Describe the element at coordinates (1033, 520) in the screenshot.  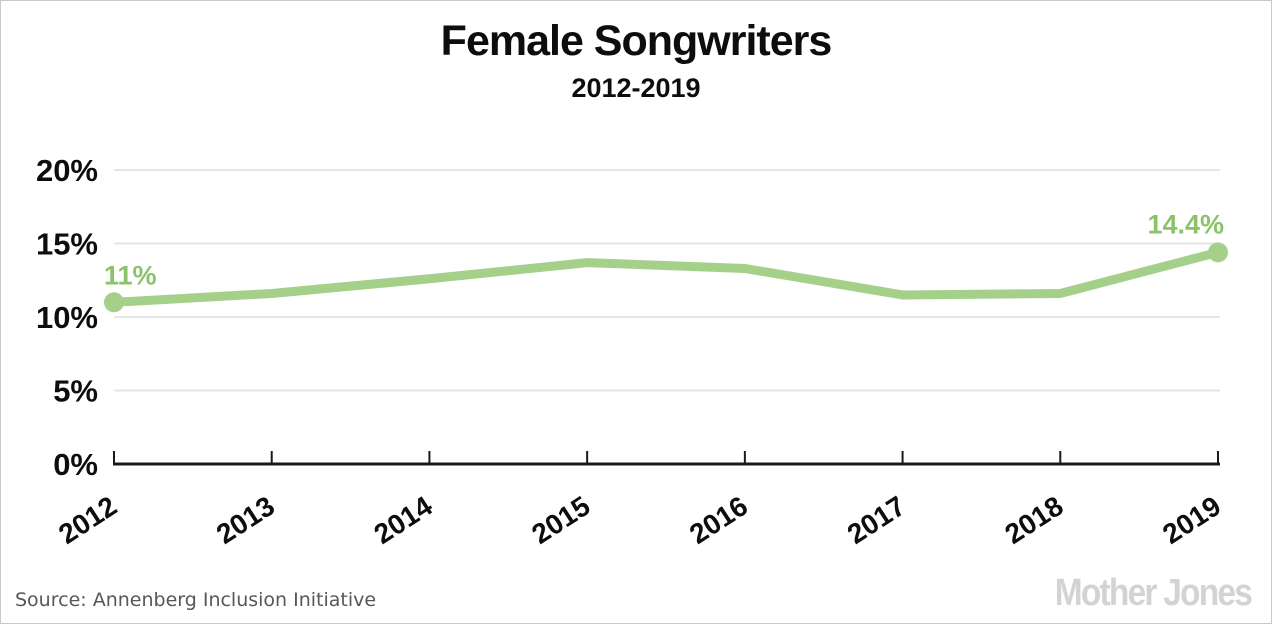
I see `x-axis-label-2018: 2018` at that location.